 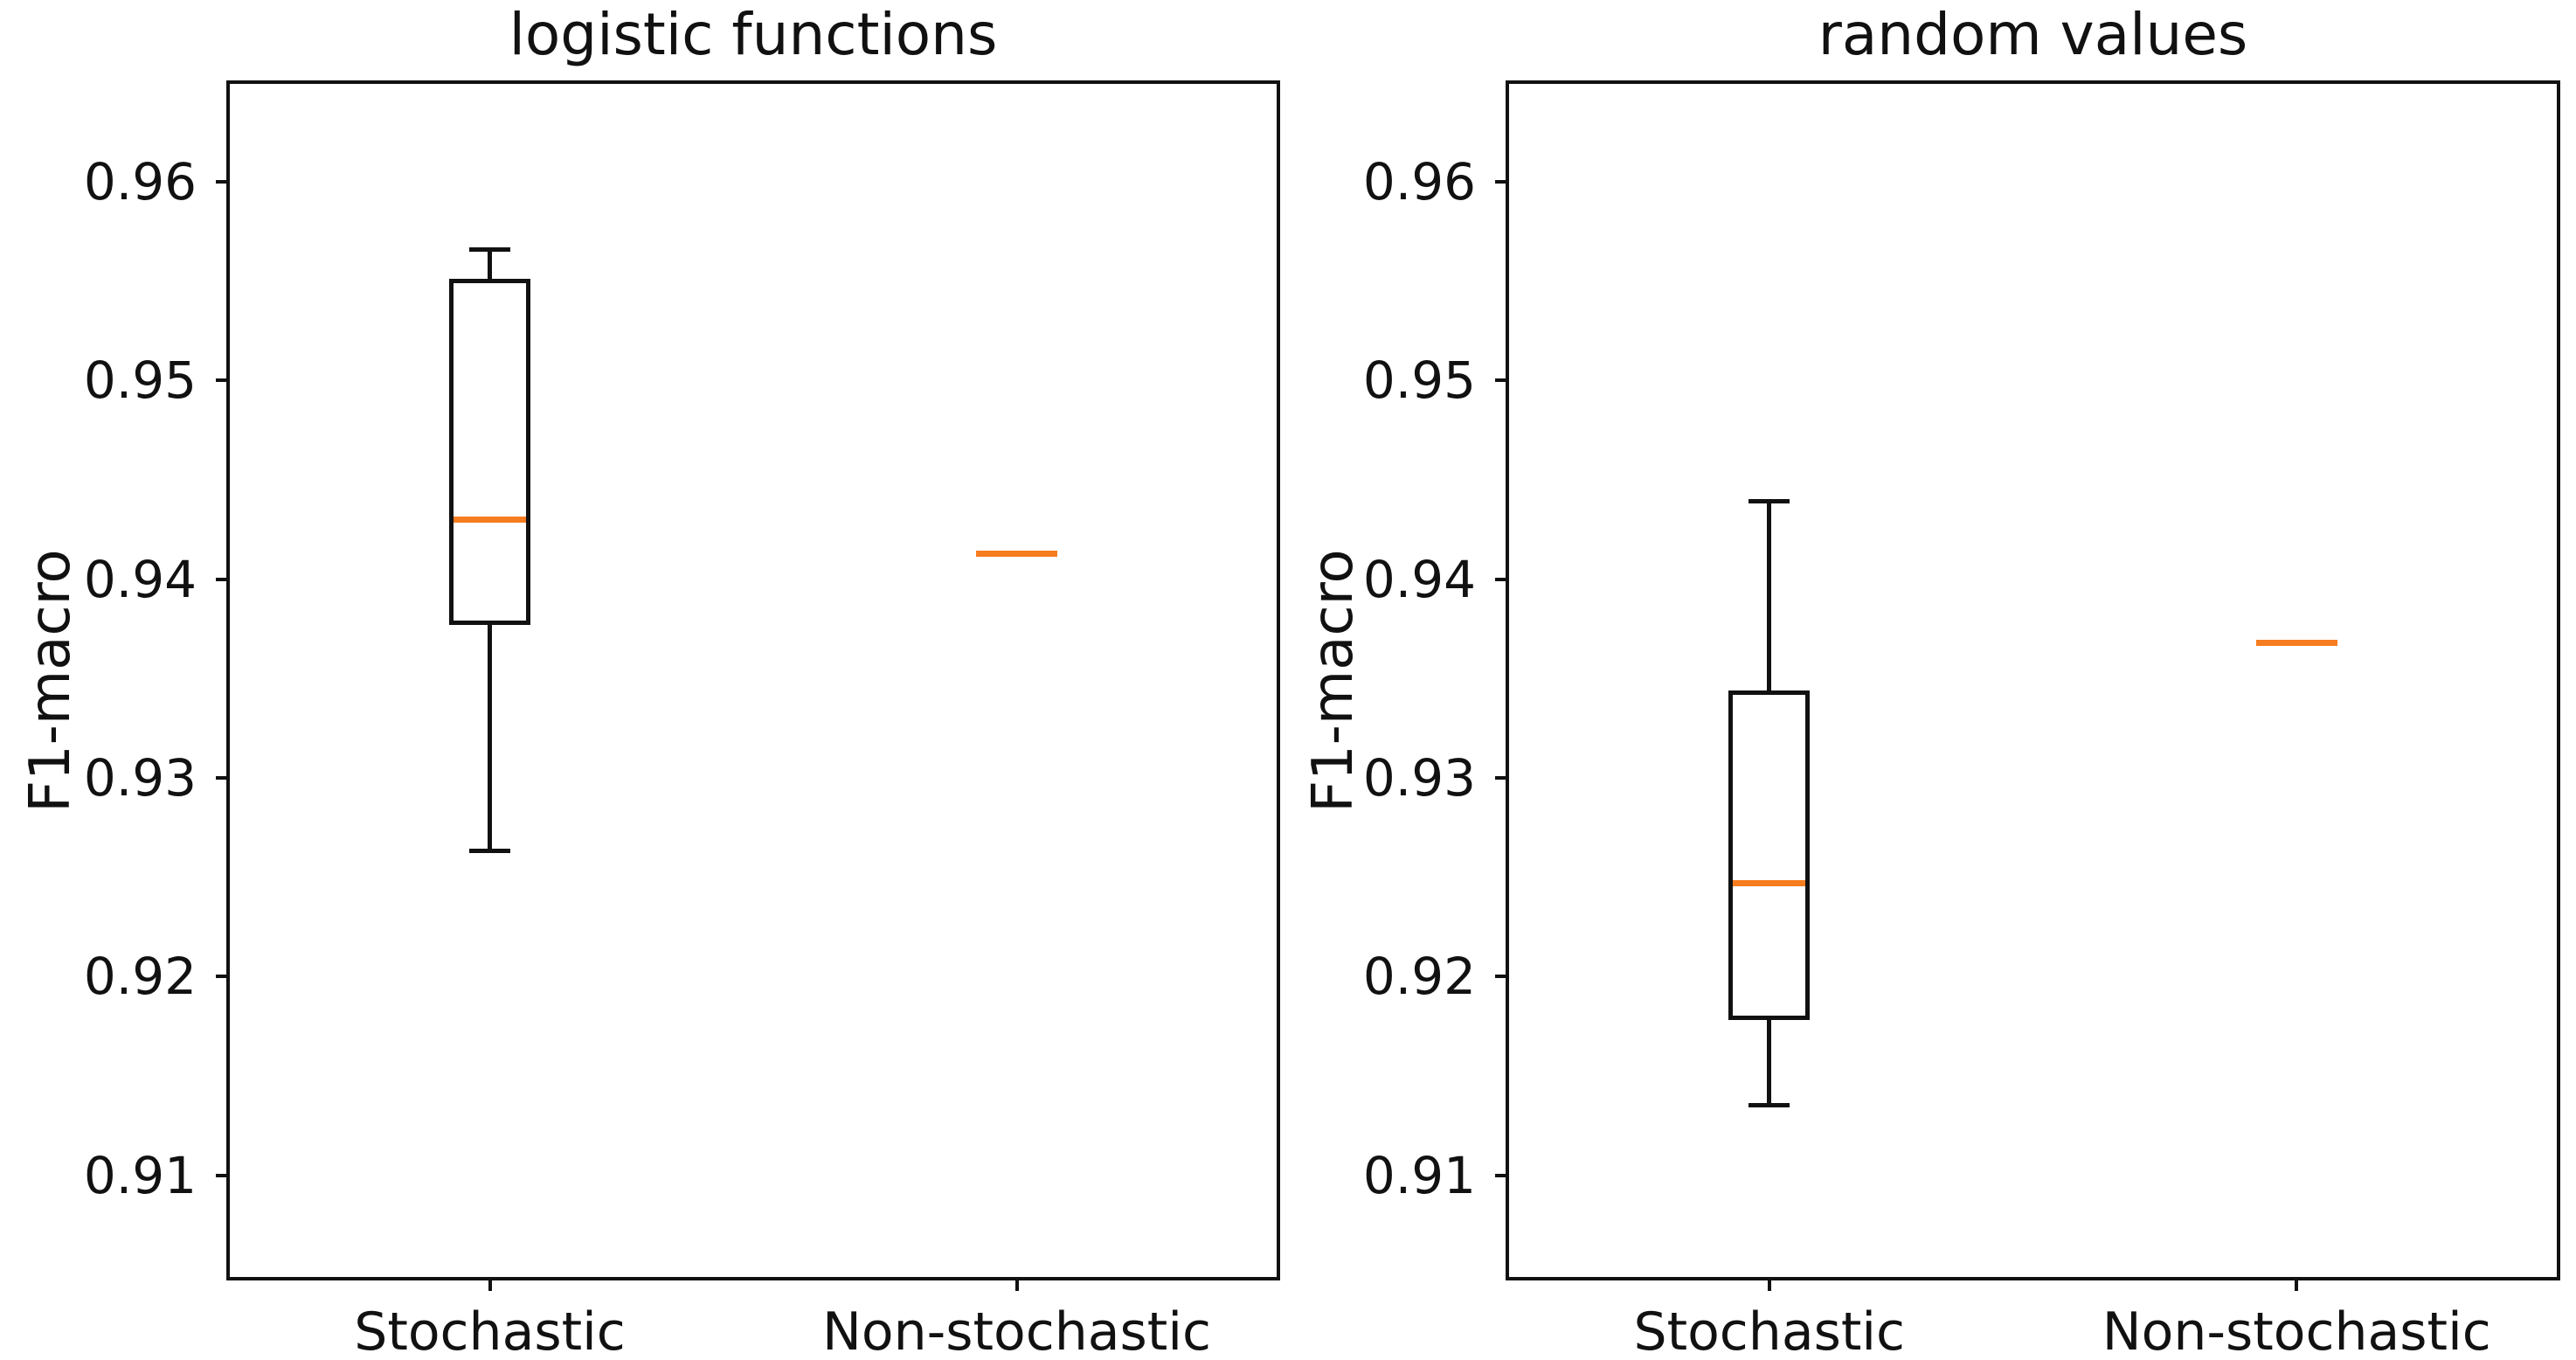 I want to click on subplot-title: logistic functions, so click(x=753, y=34).